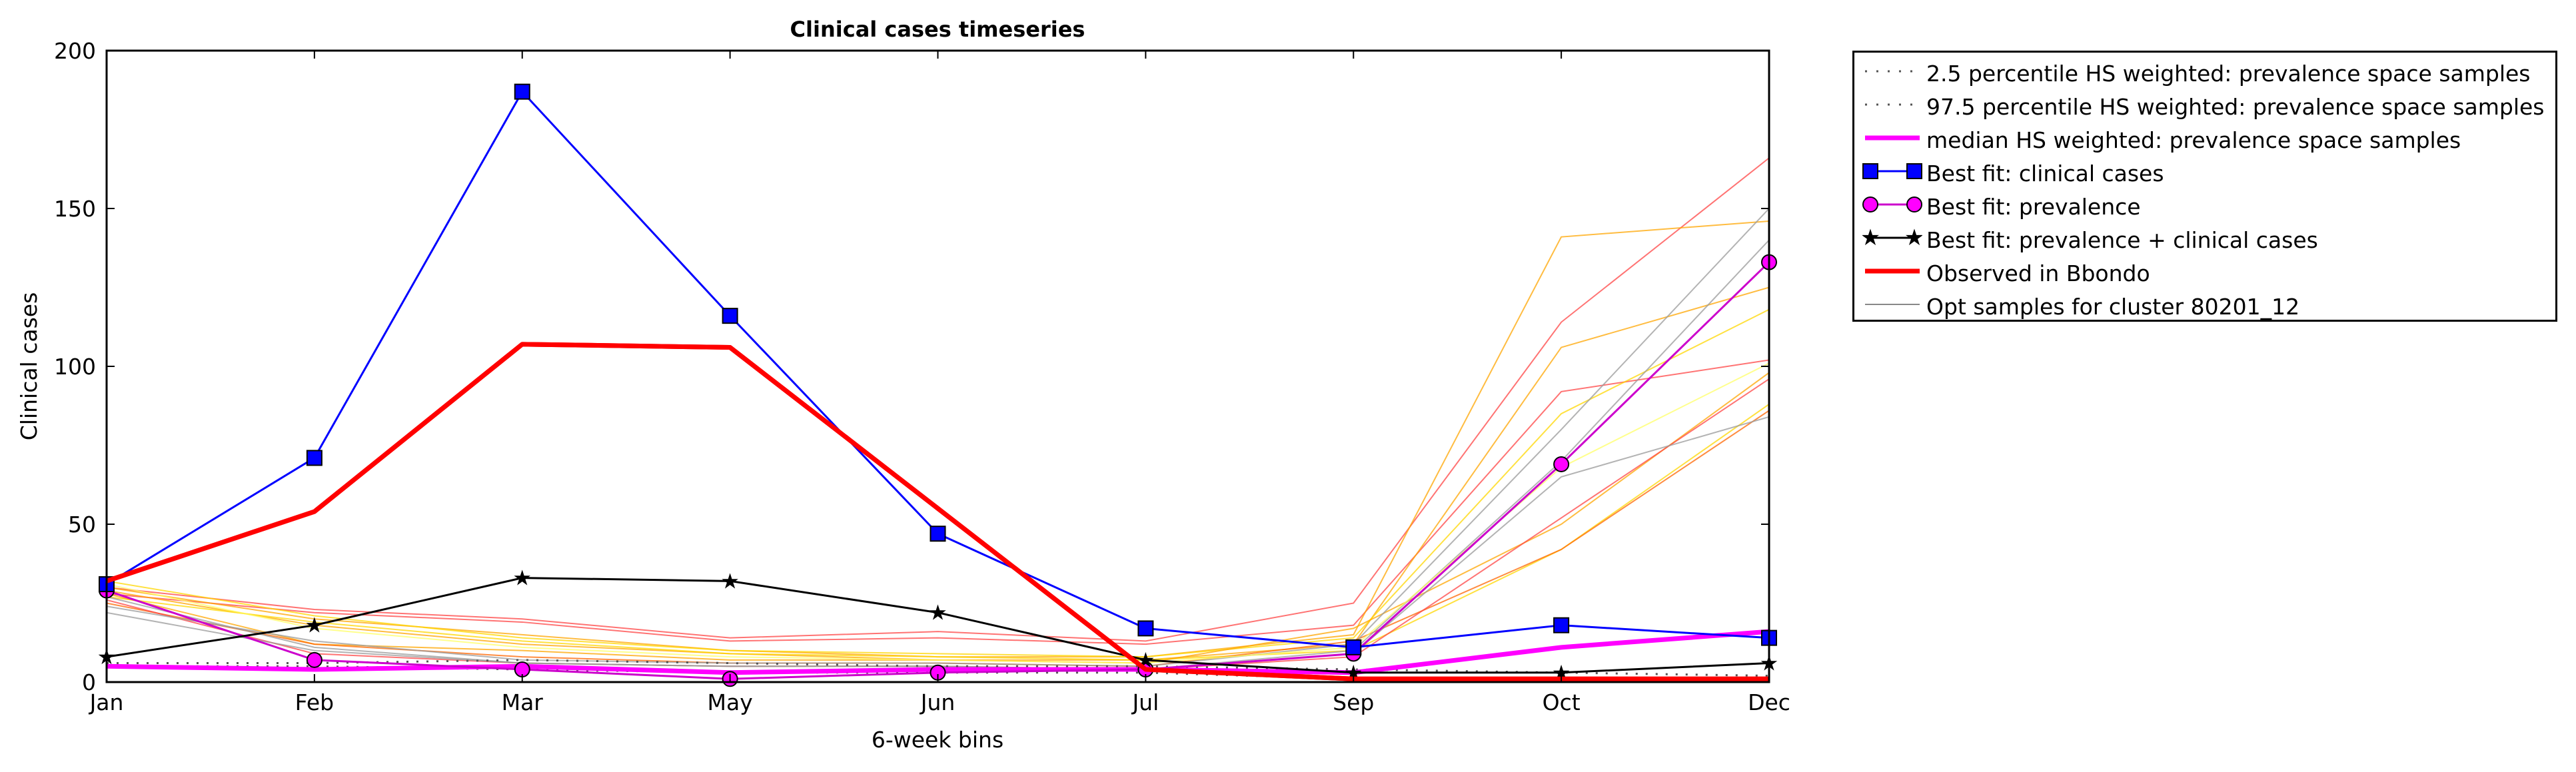 The width and height of the screenshot is (2576, 772). Describe the element at coordinates (2033, 207) in the screenshot. I see `legend-label: Best fit: prevalence` at that location.